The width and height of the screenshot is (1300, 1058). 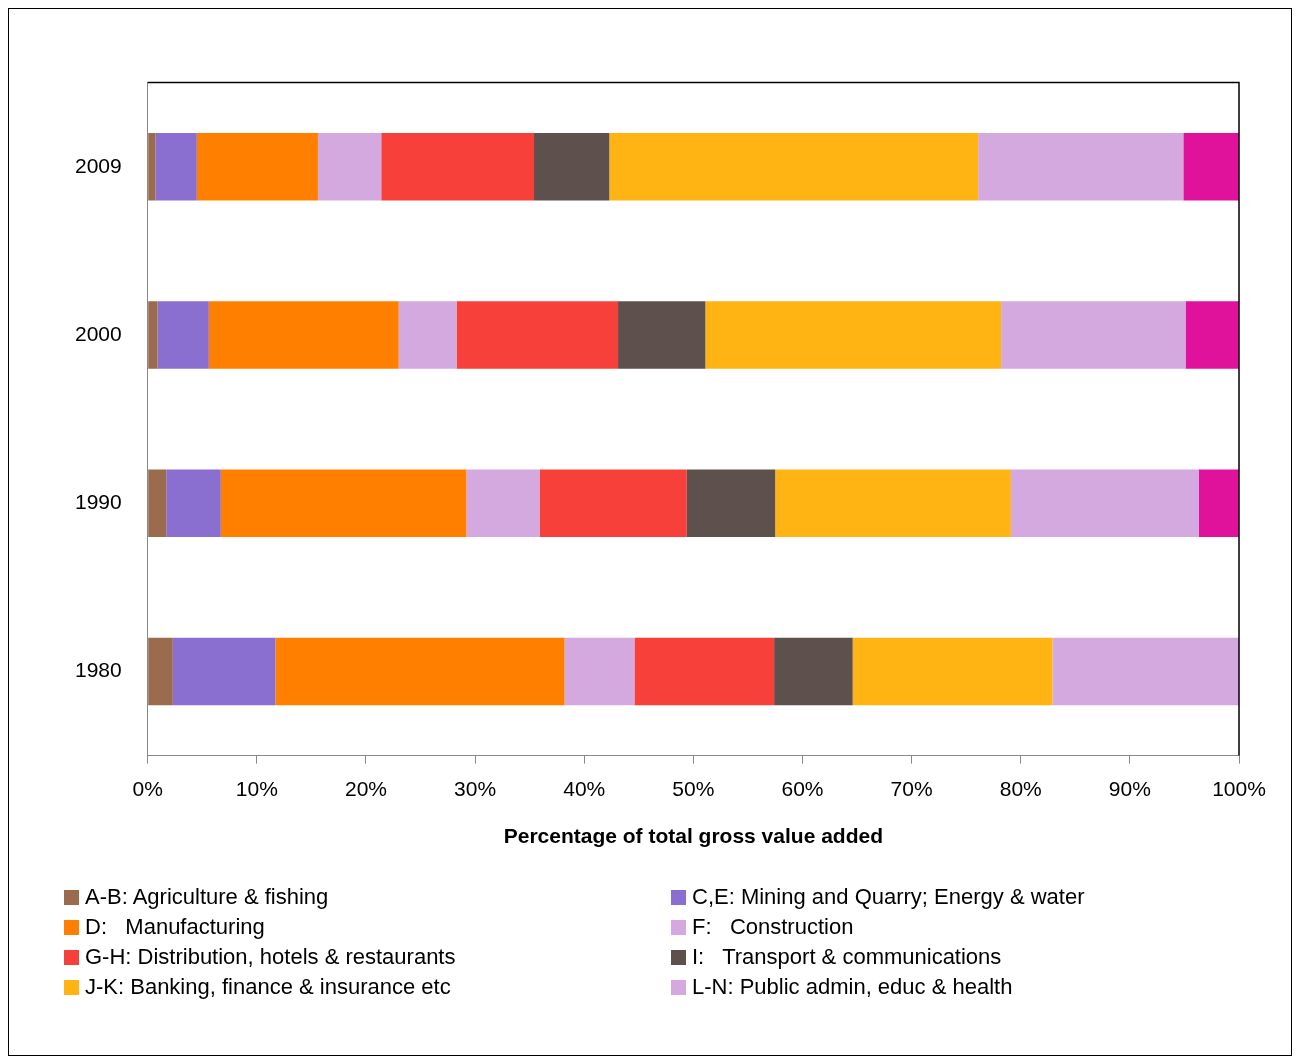 I want to click on x-axis-title: Percentage of total gross value added, so click(x=693, y=836).